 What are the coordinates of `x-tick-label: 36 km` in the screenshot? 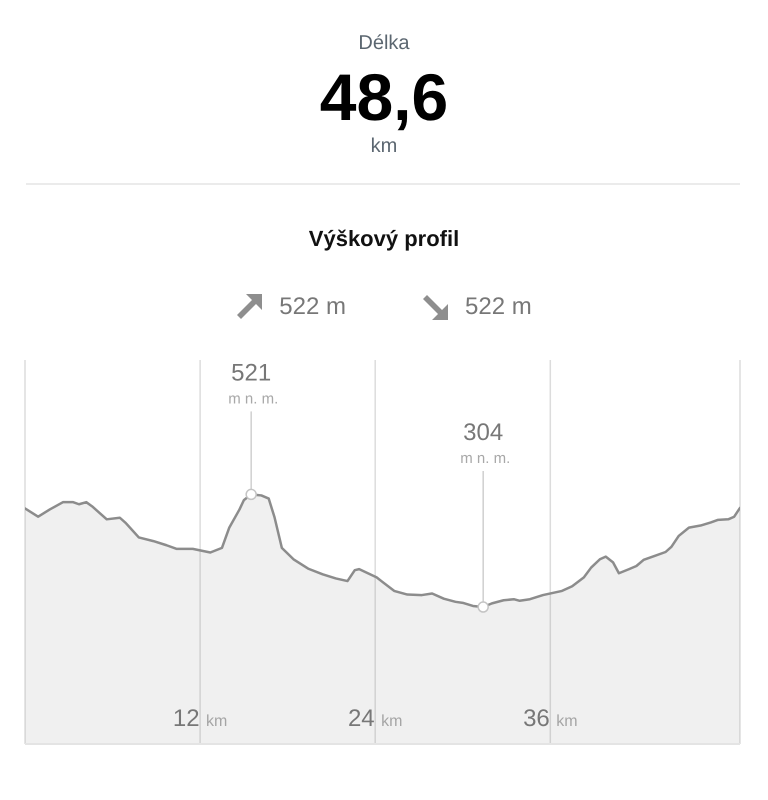 It's located at (550, 718).